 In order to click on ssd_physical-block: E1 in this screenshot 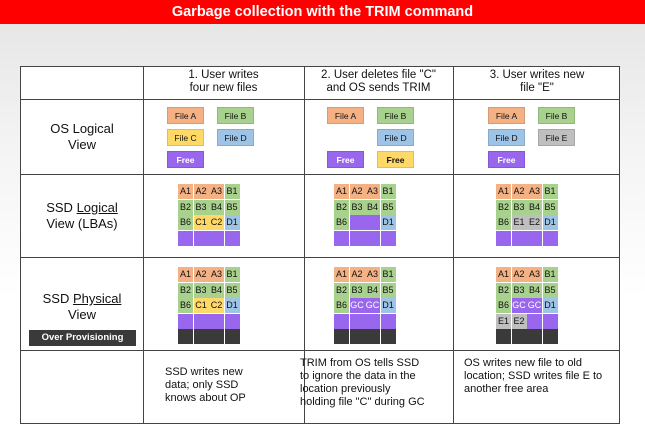, I will do `click(503, 321)`.